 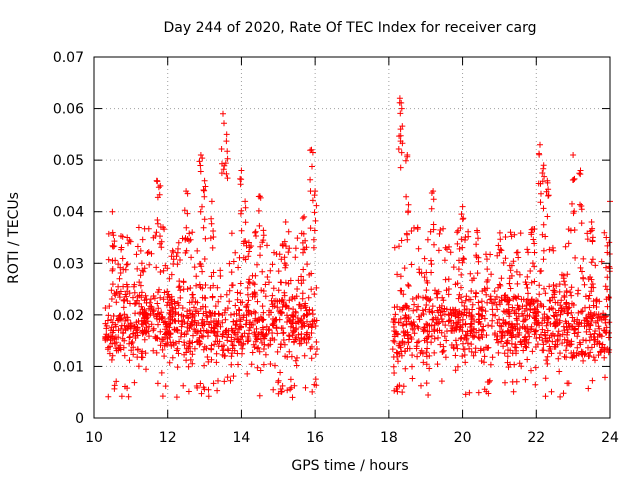 I want to click on y-tick-label: 0.03, so click(x=68, y=264).